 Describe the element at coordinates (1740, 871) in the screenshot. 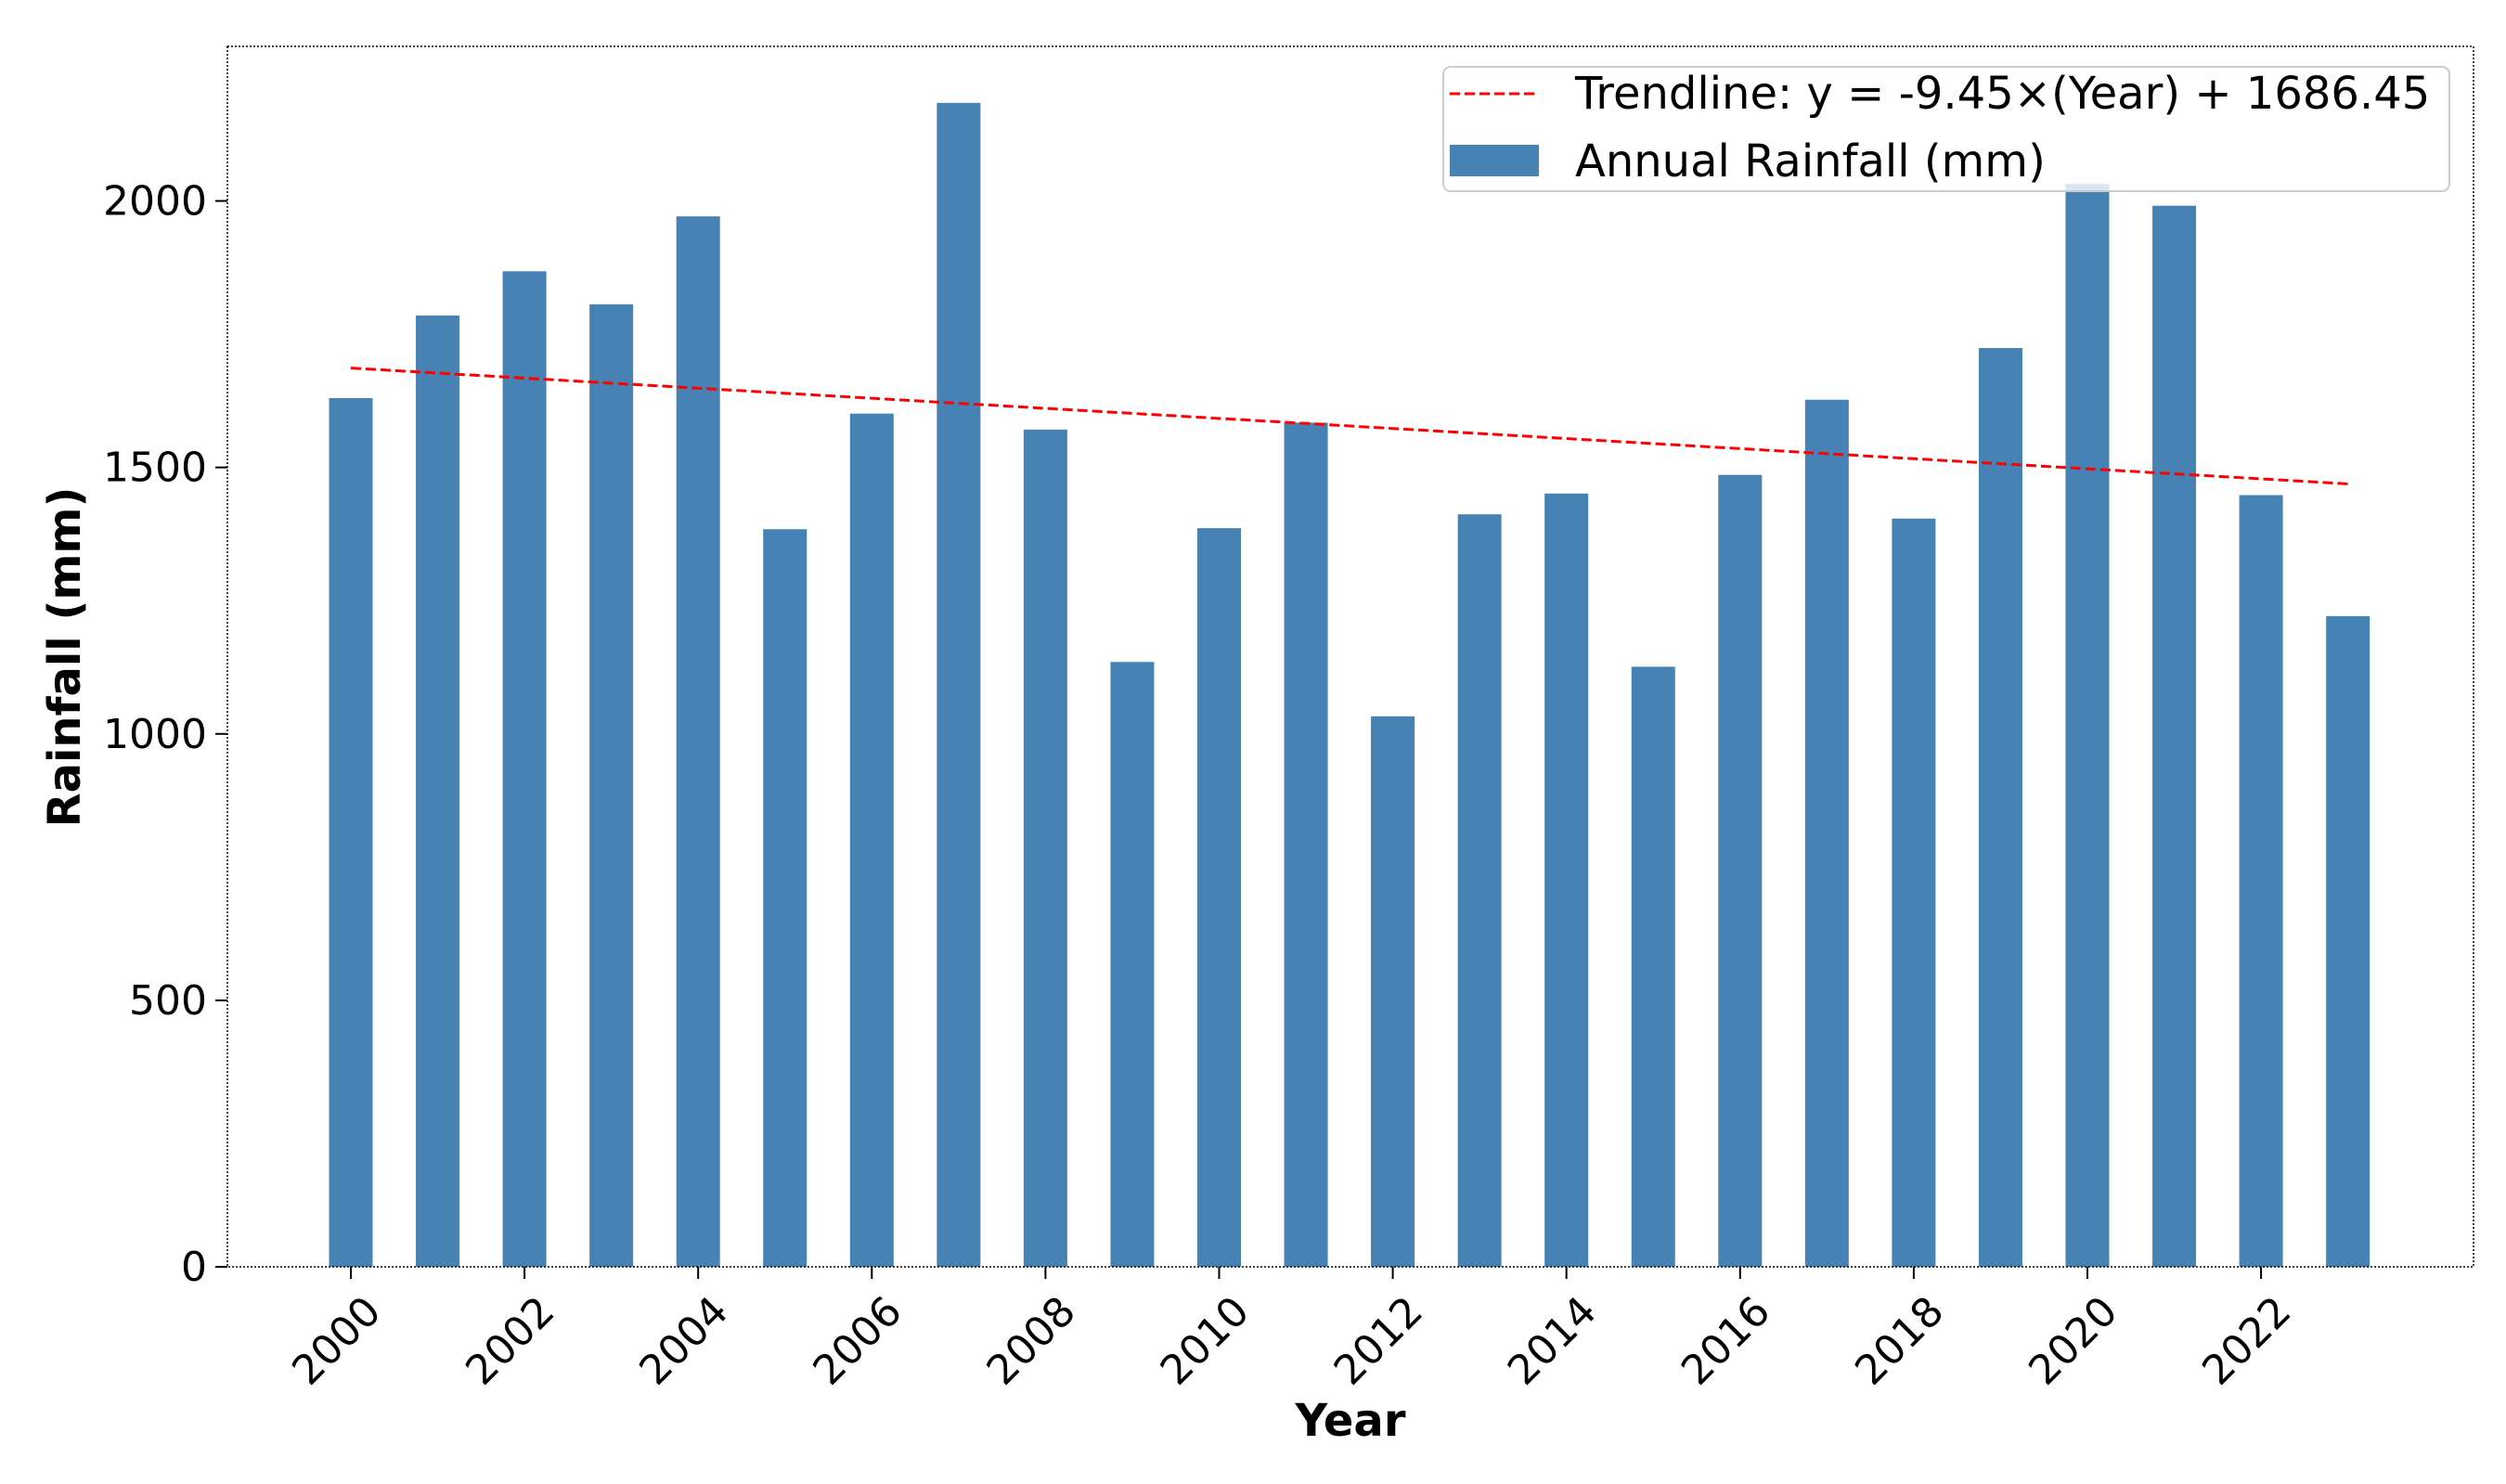

I see `bar-2016` at that location.